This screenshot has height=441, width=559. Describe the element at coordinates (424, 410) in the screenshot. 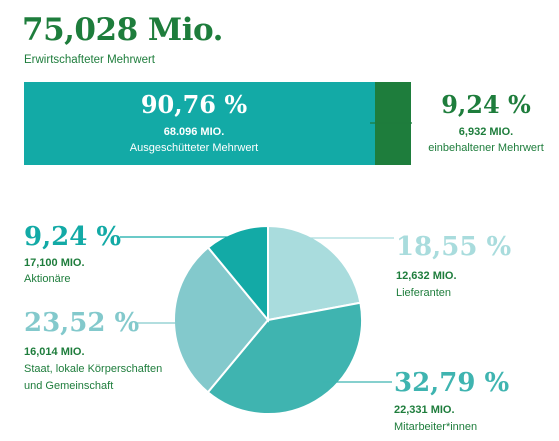

I see `mitarbeiter-amount: 22,331 MIO.` at that location.